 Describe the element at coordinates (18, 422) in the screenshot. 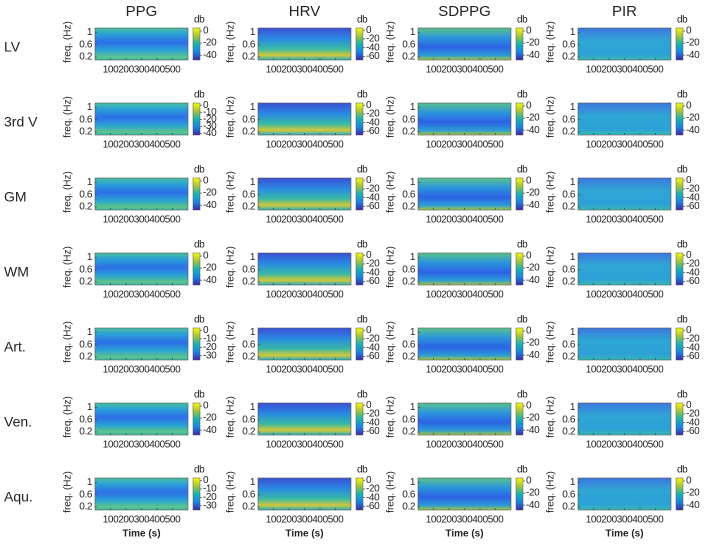

I see `row-label: Ven.` at that location.